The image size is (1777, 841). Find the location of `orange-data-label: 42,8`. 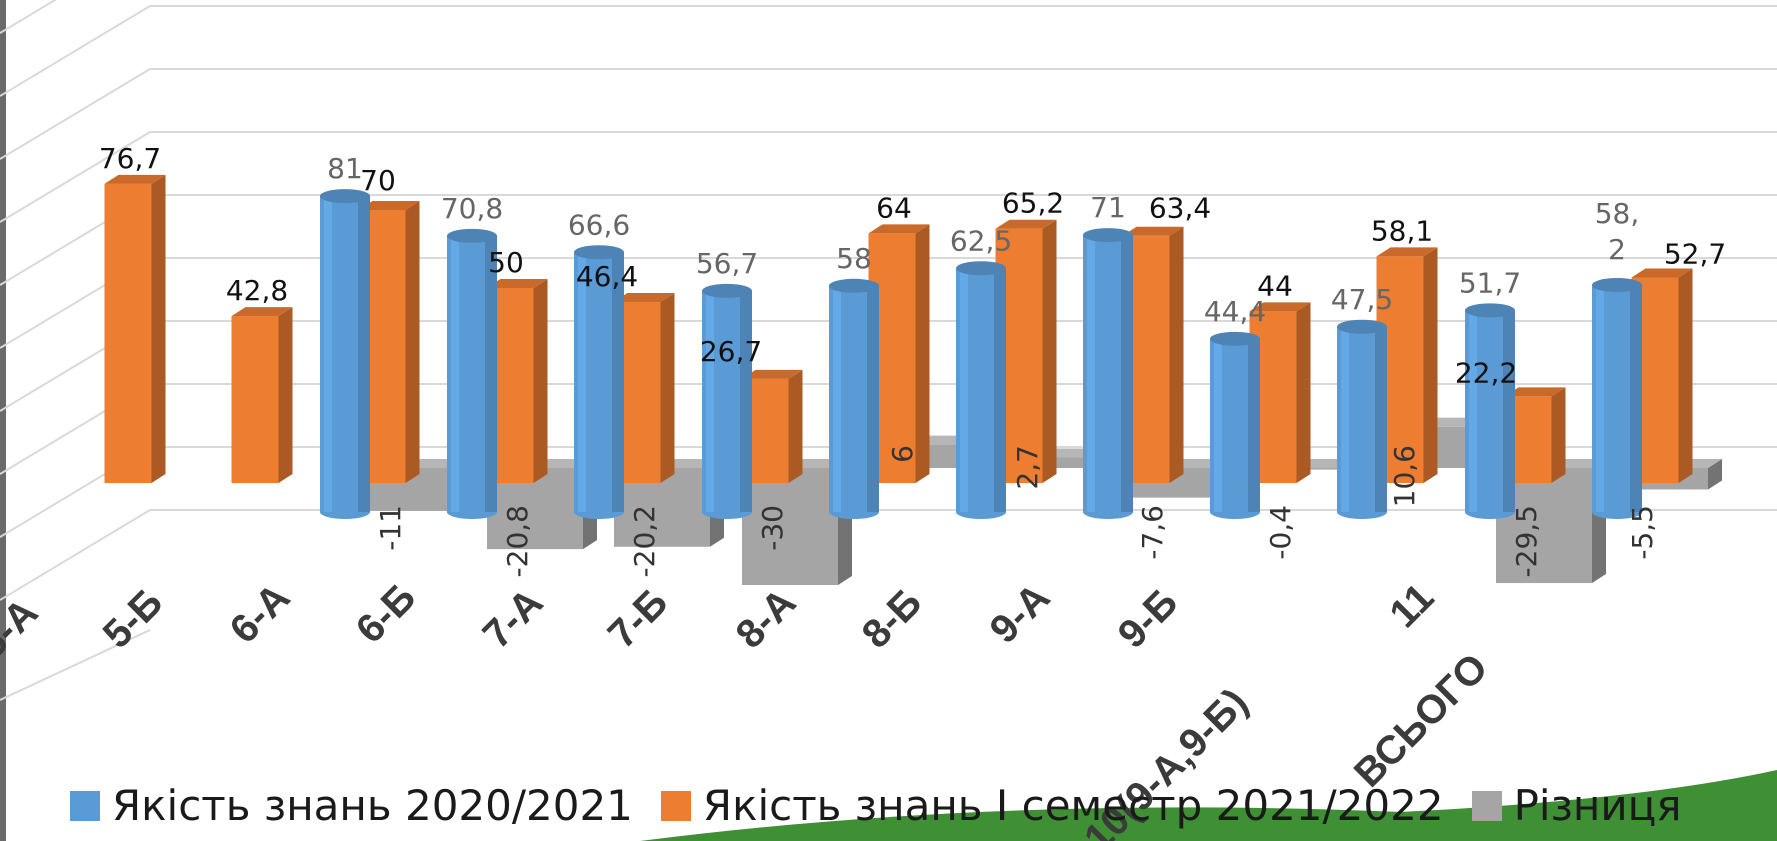

orange-data-label: 42,8 is located at coordinates (257, 290).